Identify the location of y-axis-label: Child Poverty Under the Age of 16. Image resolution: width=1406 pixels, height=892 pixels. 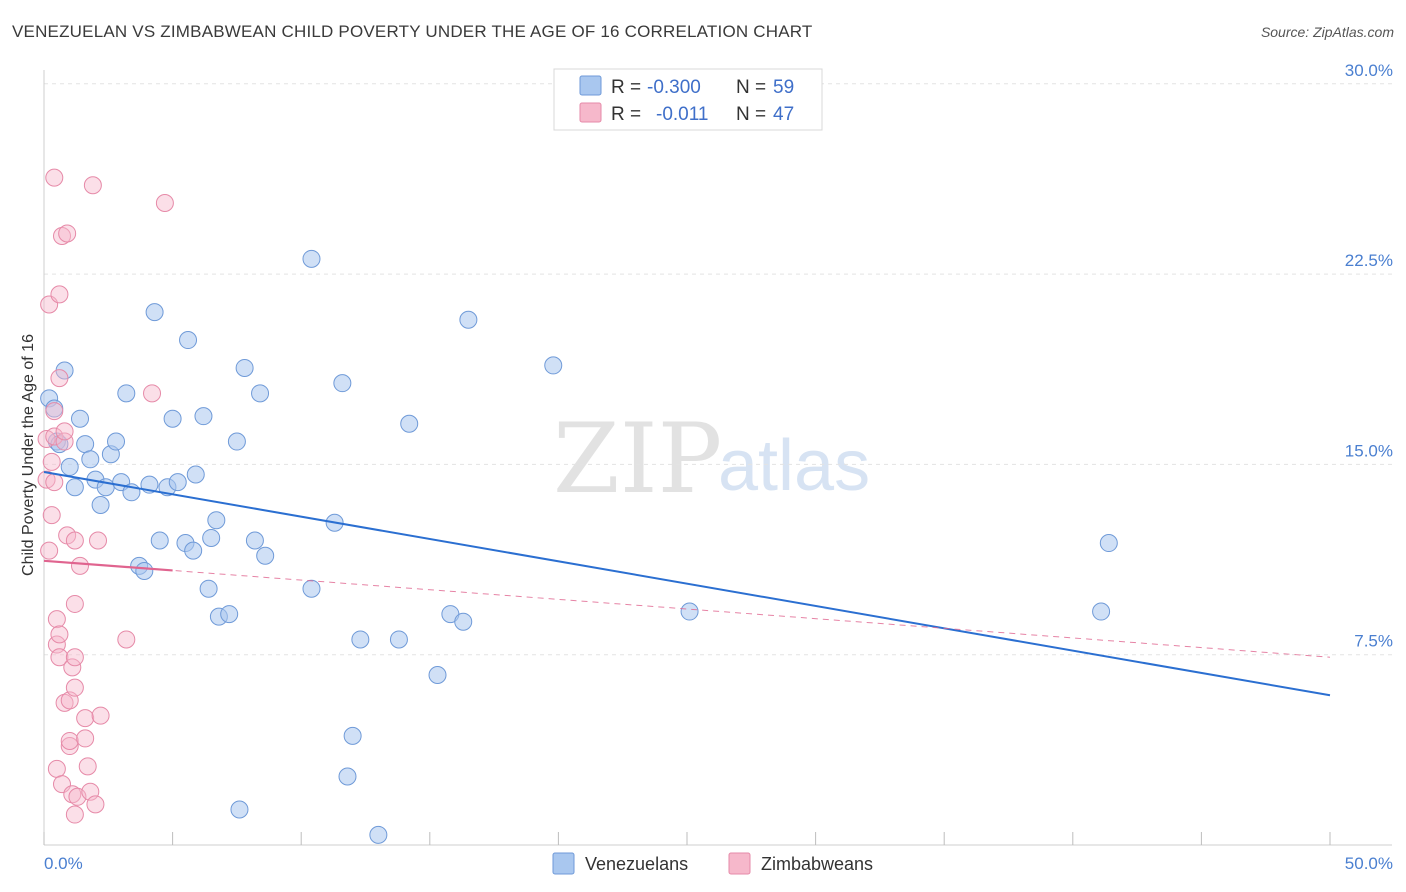
(28, 455).